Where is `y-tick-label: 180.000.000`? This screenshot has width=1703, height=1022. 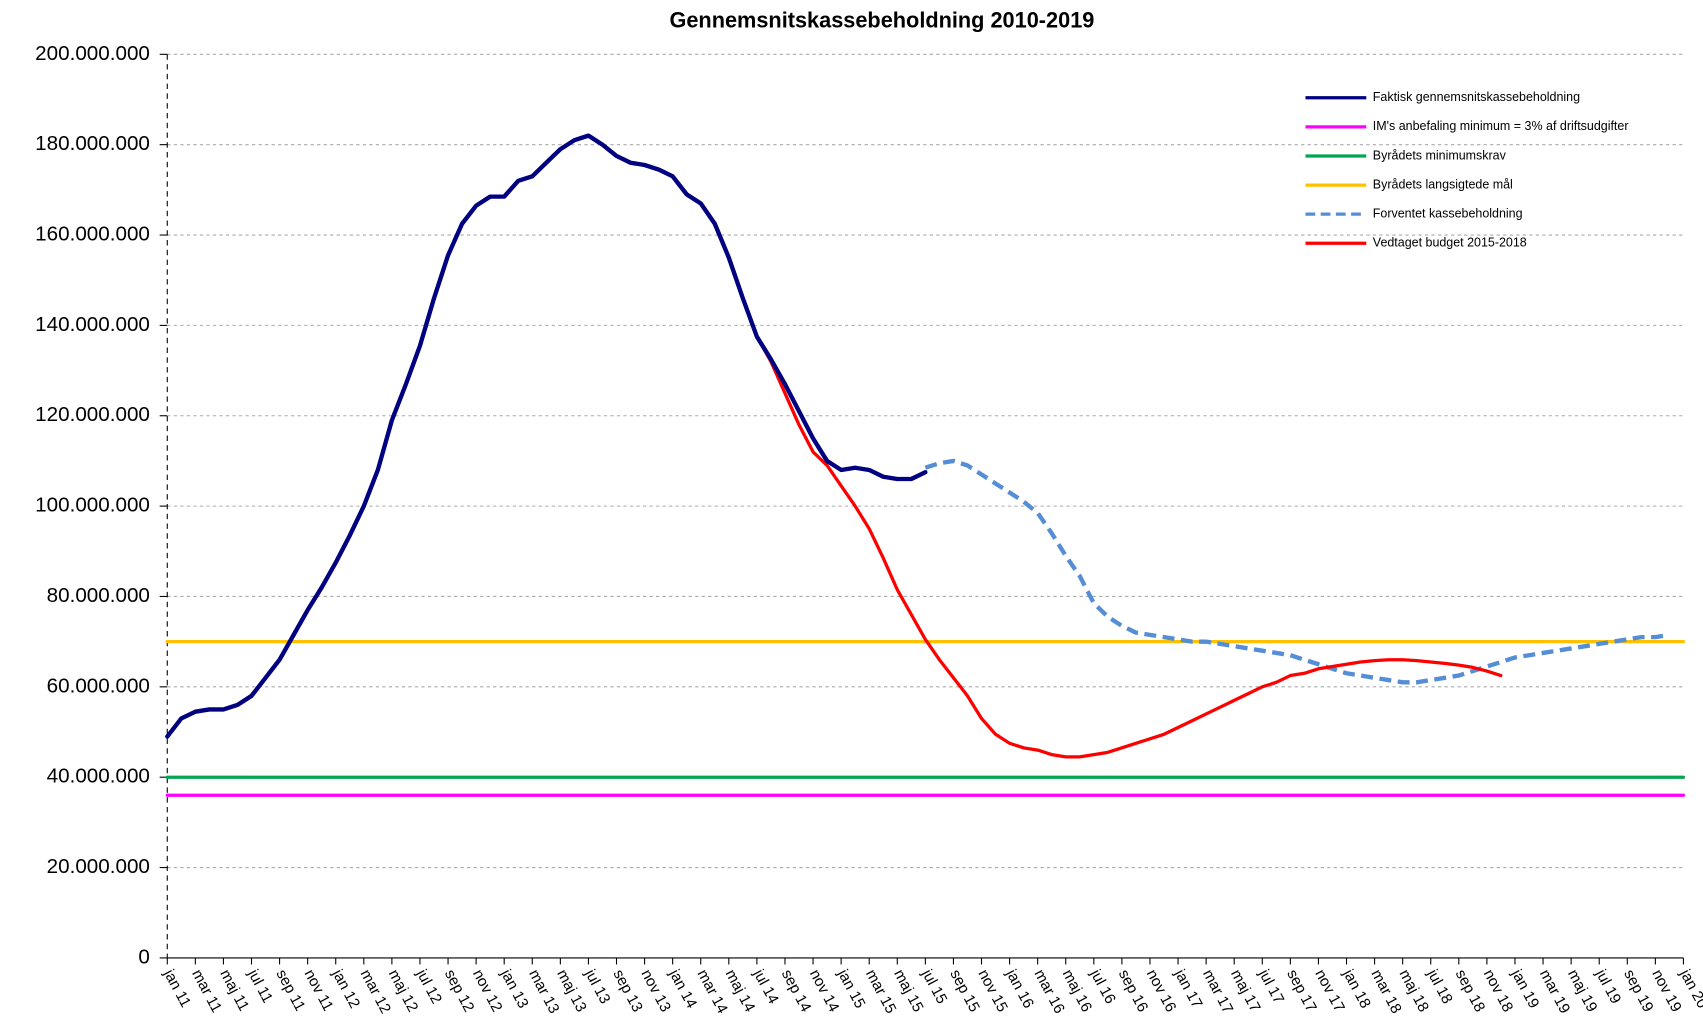 y-tick-label: 180.000.000 is located at coordinates (92, 143).